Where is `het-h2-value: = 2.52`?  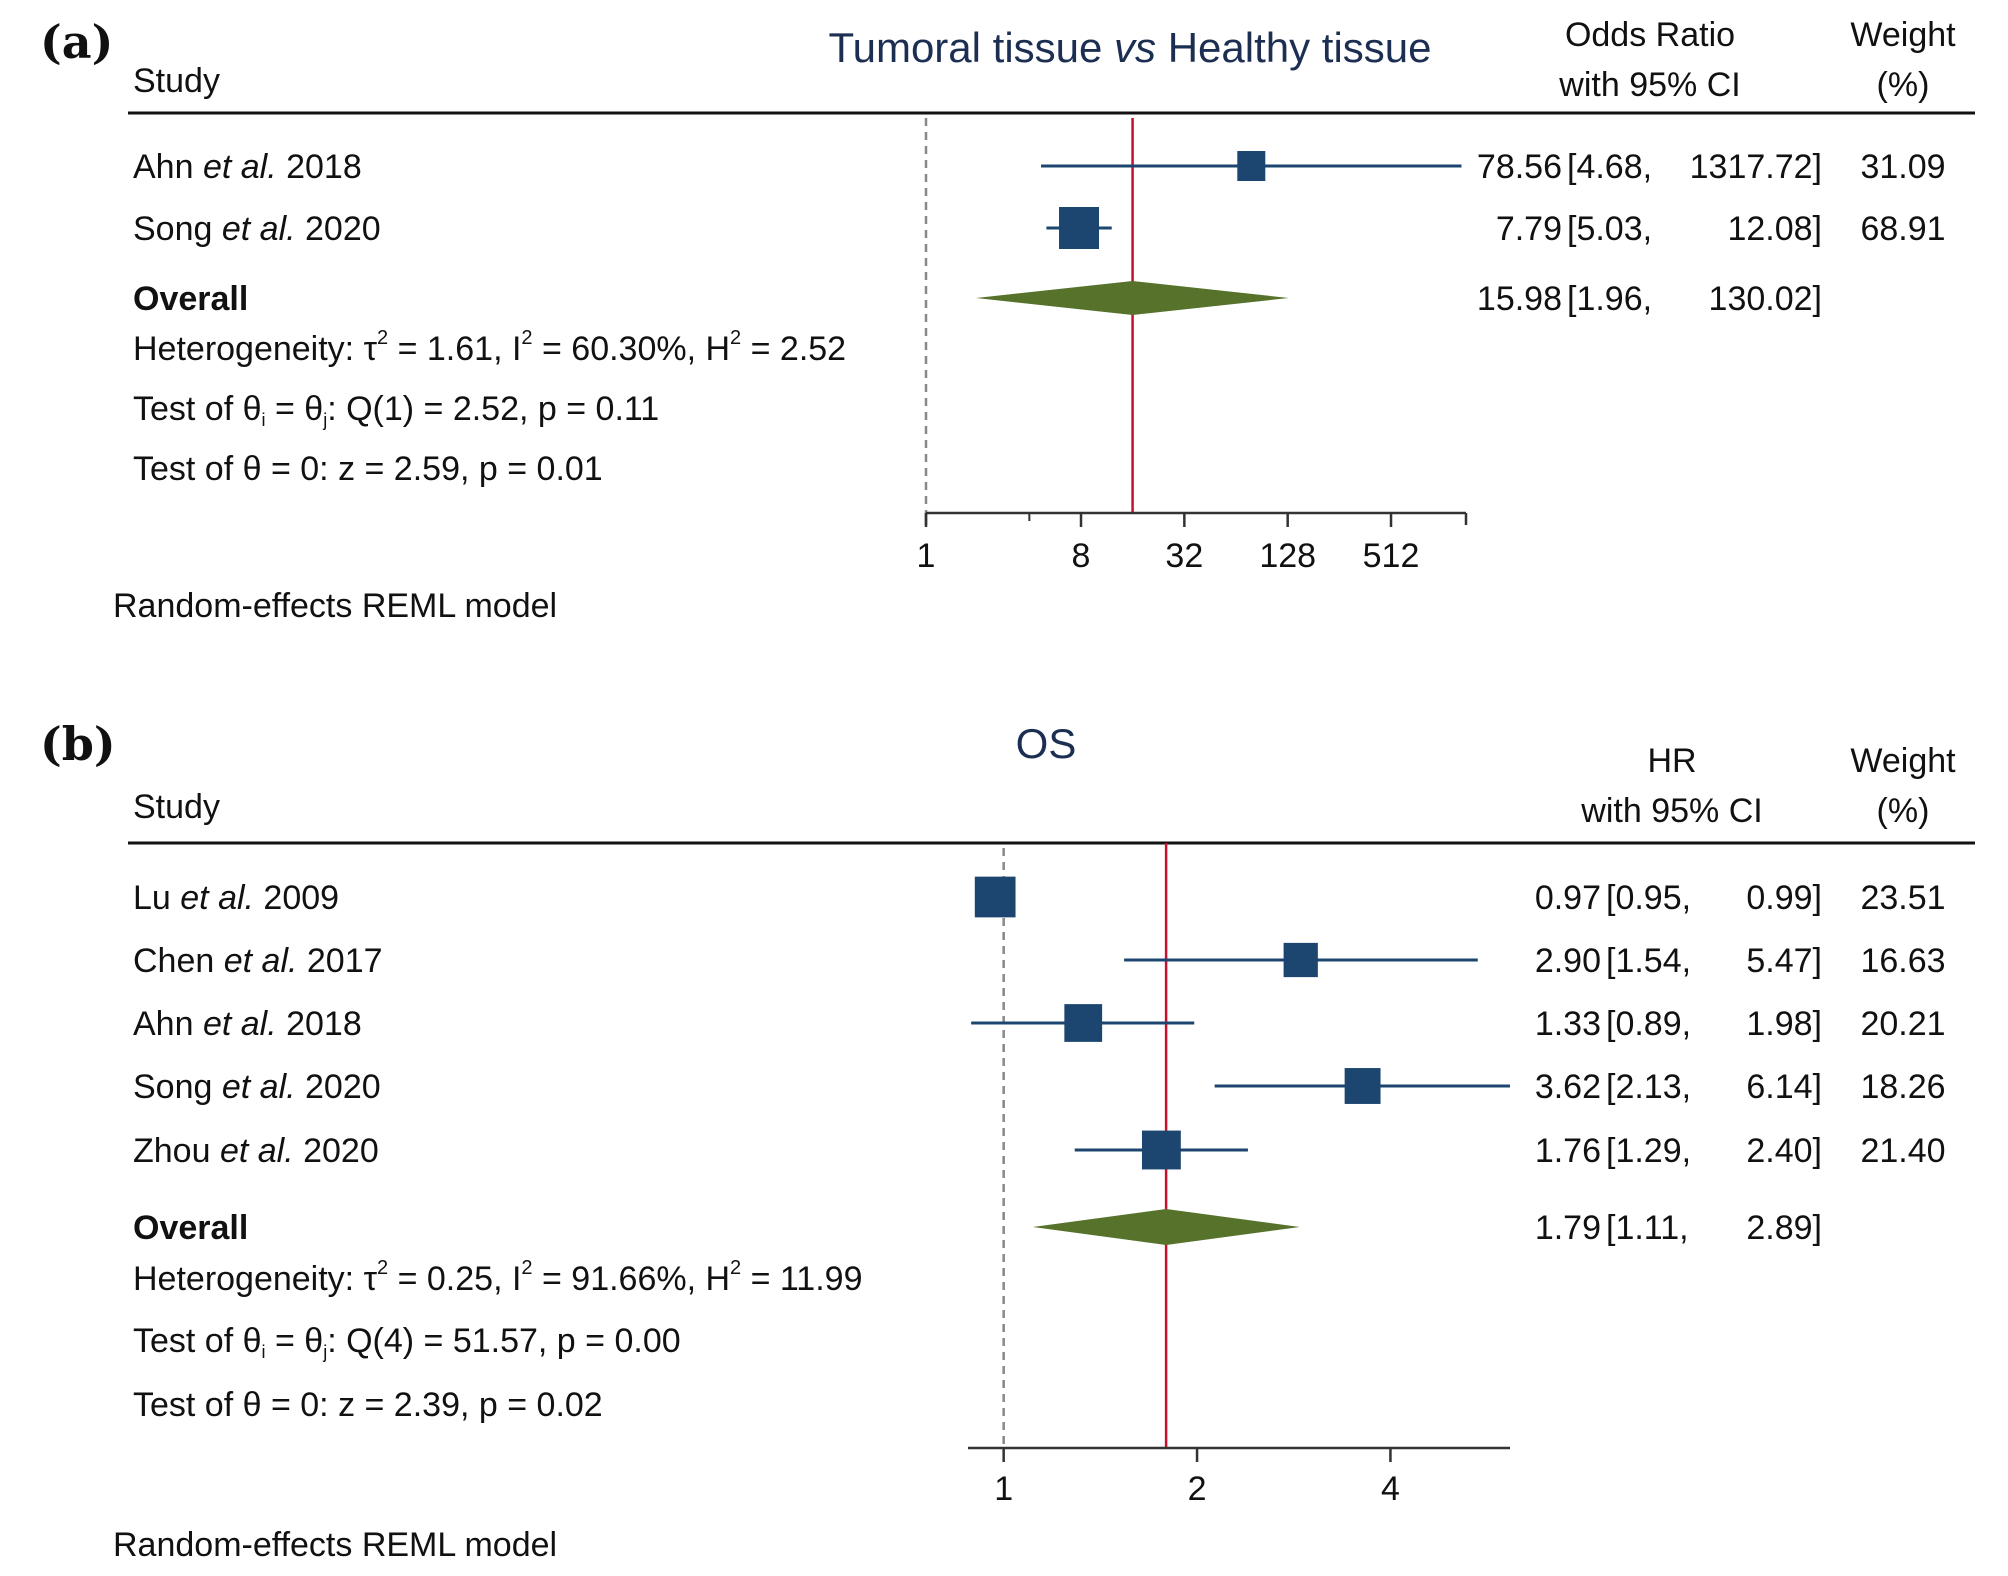 het-h2-value: = 2.52 is located at coordinates (793, 349).